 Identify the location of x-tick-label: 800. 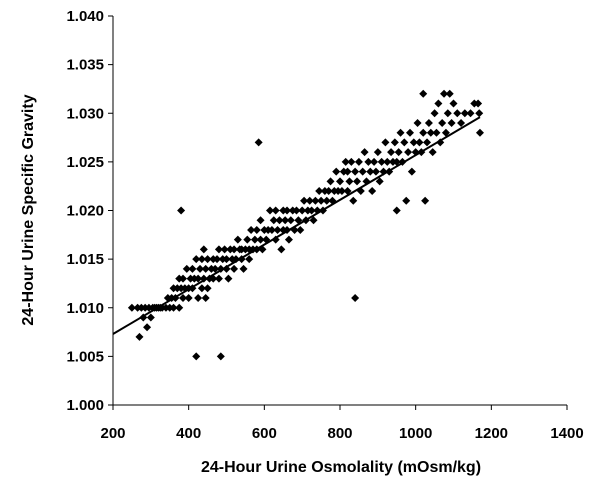
(339, 433).